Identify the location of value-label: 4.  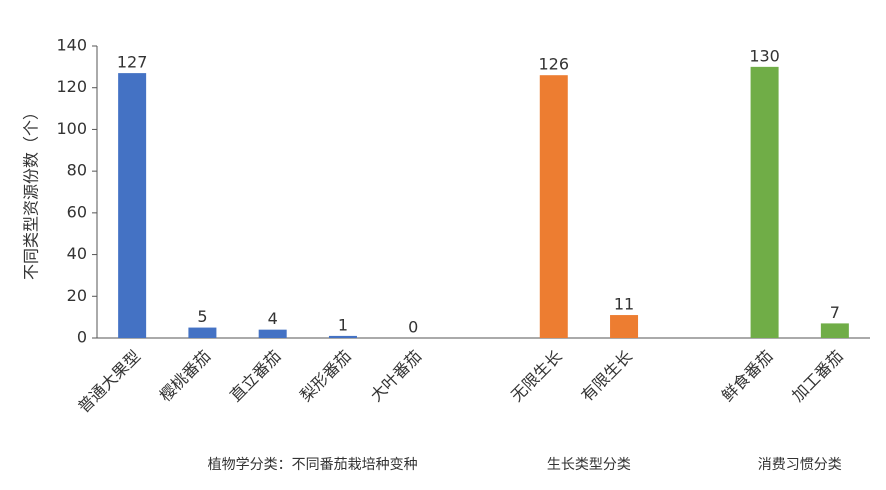
(273, 318).